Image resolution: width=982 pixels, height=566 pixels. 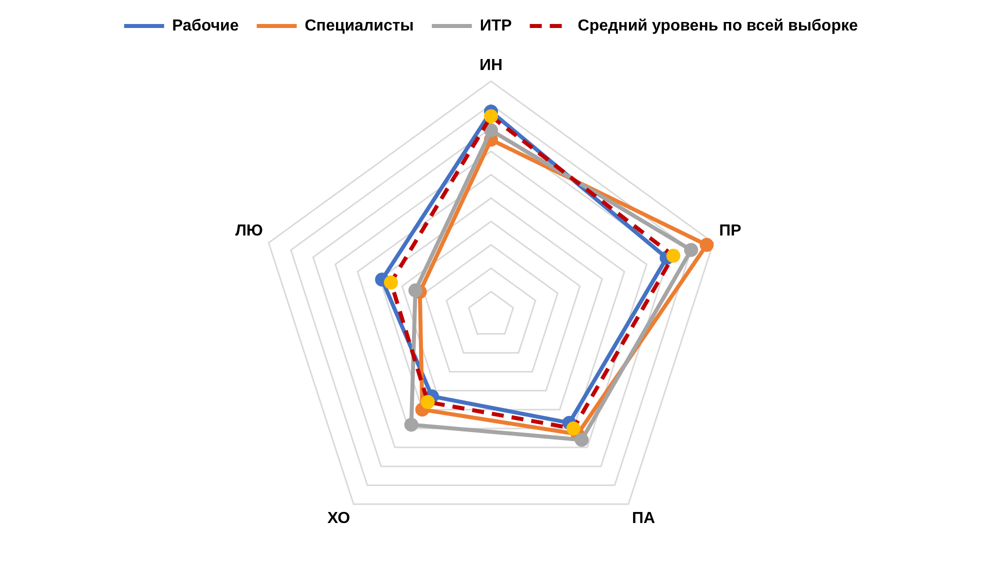 What do you see at coordinates (644, 519) in the screenshot?
I see `spoke-label: ПА` at bounding box center [644, 519].